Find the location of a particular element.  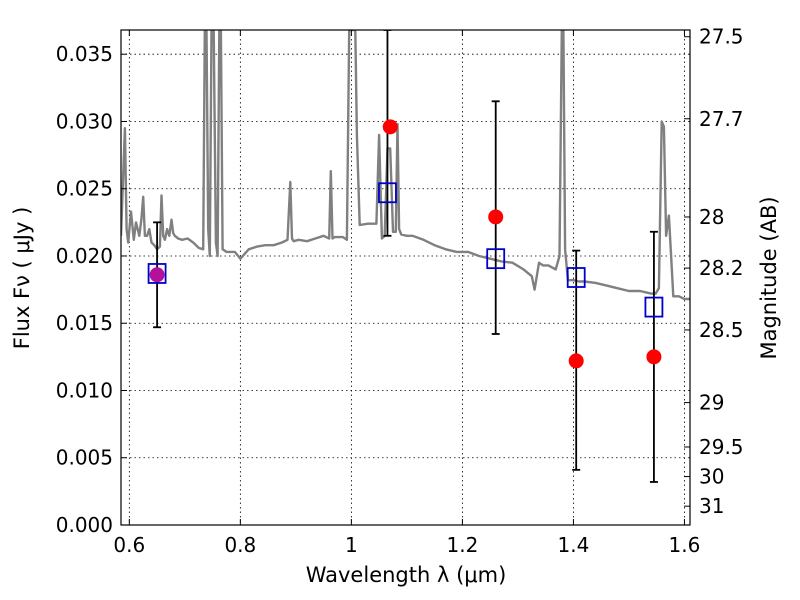

right-ticks: 27.5 27.7 28 28.2 28.5 29 29.5 30 31 is located at coordinates (714, 271).